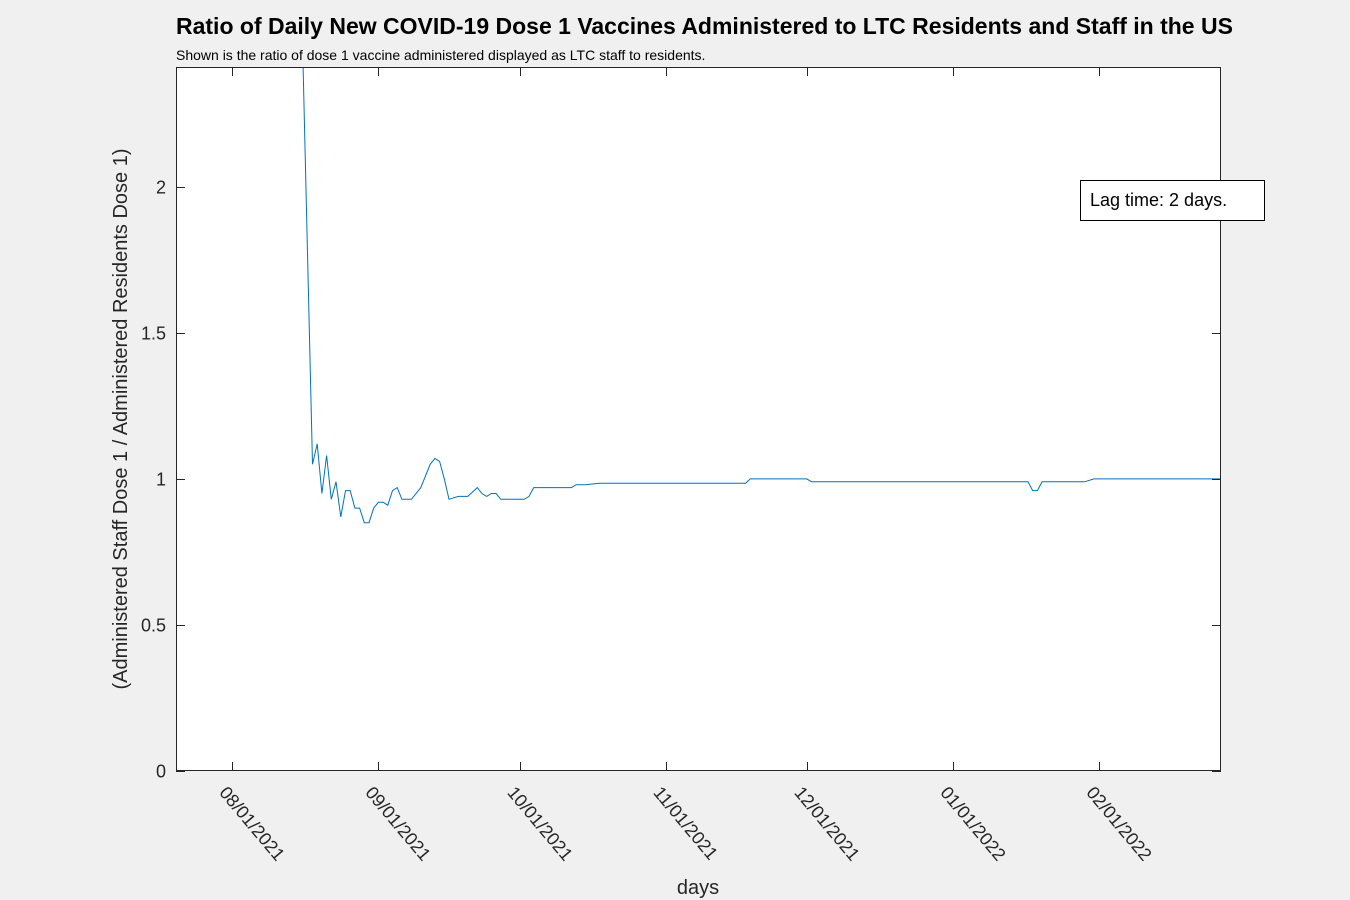  What do you see at coordinates (153, 334) in the screenshot?
I see `y-tick-label: 1.5` at bounding box center [153, 334].